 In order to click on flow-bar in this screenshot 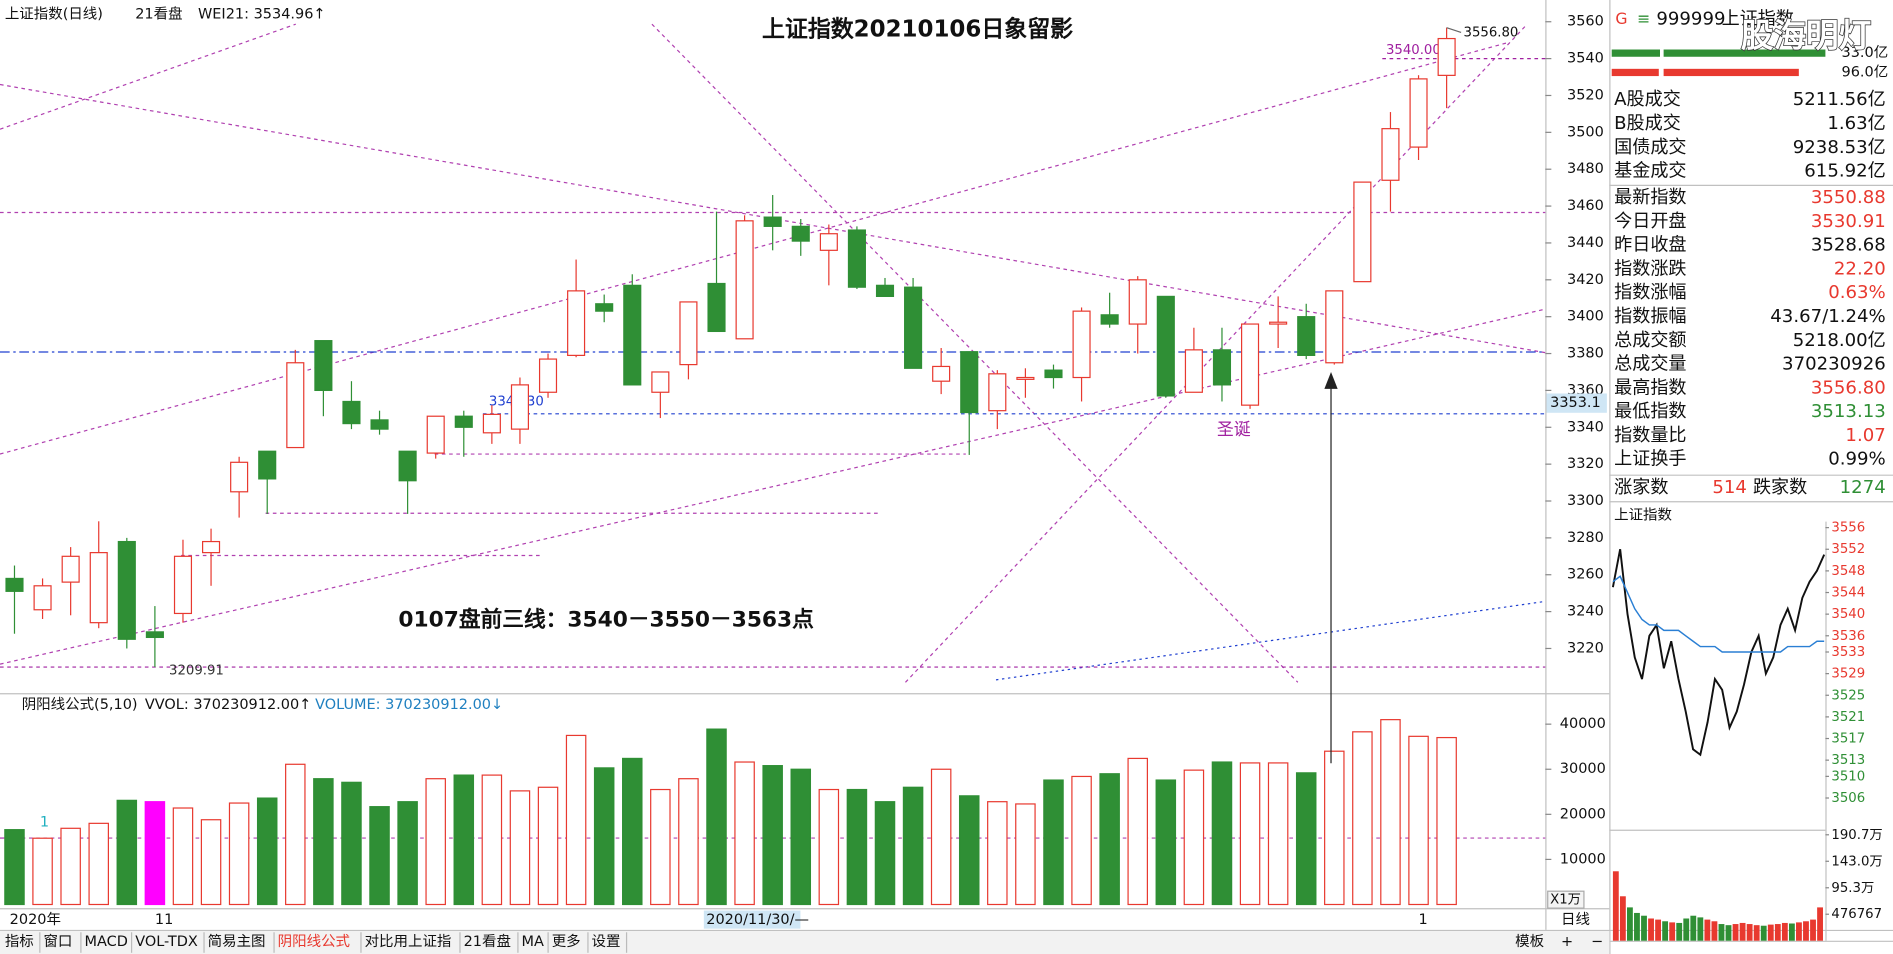, I will do `click(1744, 53)`.